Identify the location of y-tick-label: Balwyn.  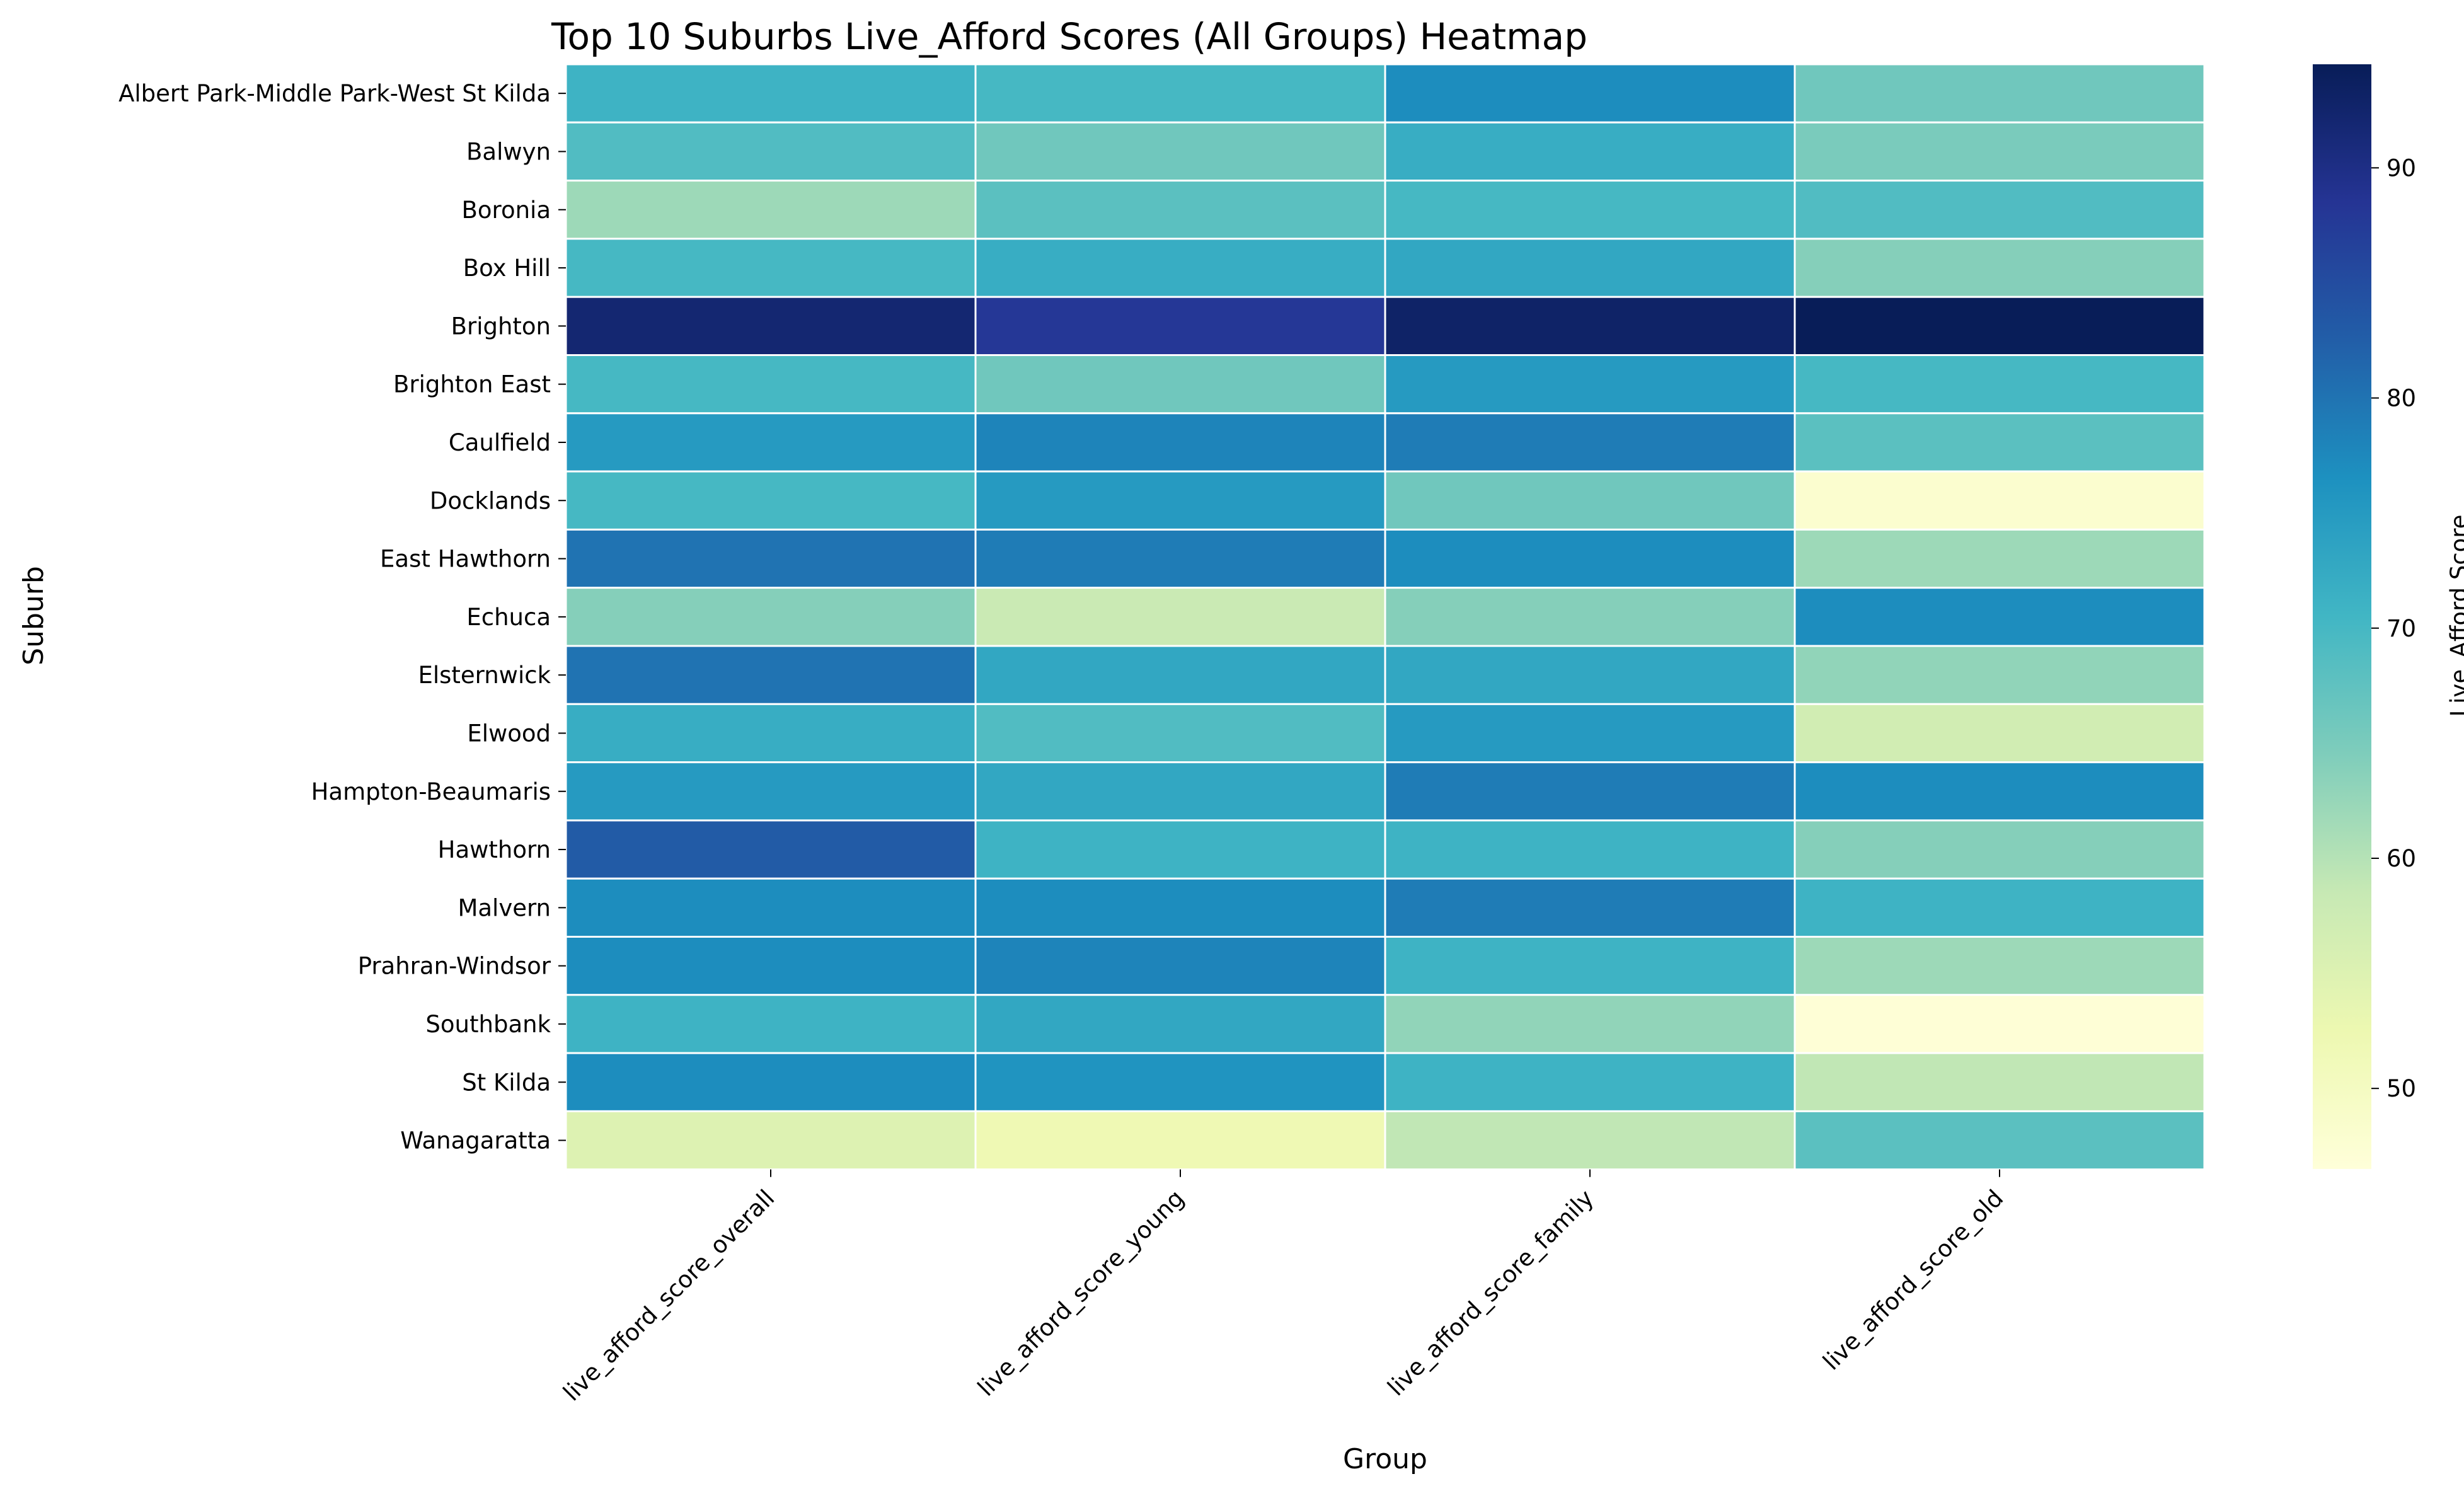
(508, 151).